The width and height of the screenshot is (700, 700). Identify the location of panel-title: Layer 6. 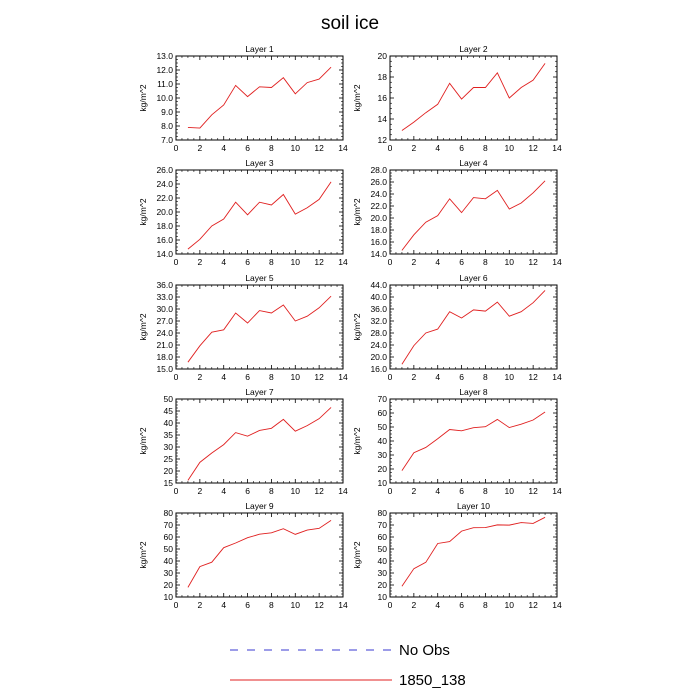
(473, 278).